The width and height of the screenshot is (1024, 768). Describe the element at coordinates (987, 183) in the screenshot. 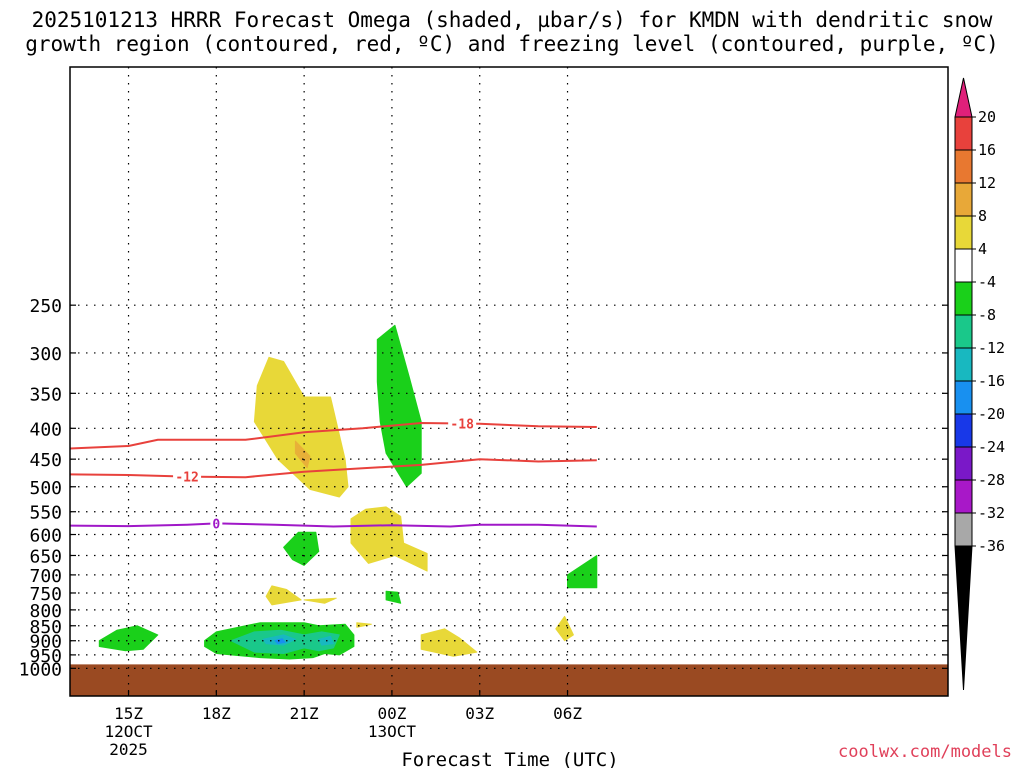

I see `colorbar-label: 12` at that location.